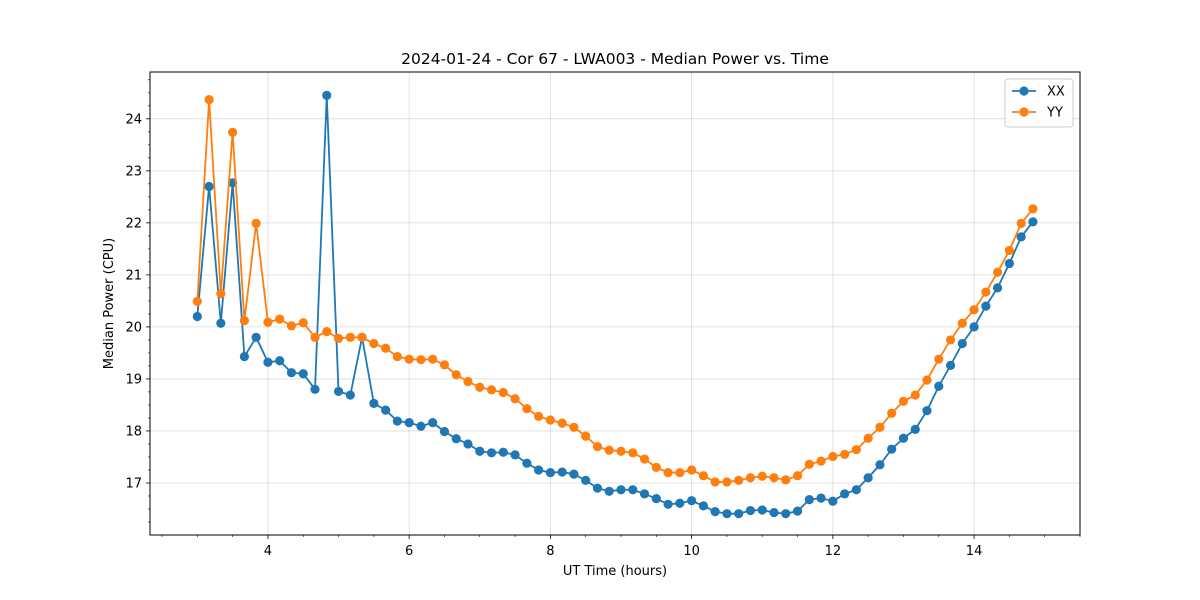 Image resolution: width=1200 pixels, height=600 pixels. What do you see at coordinates (621, 547) in the screenshot?
I see `x-axis: 4 6 8 10 12 14` at bounding box center [621, 547].